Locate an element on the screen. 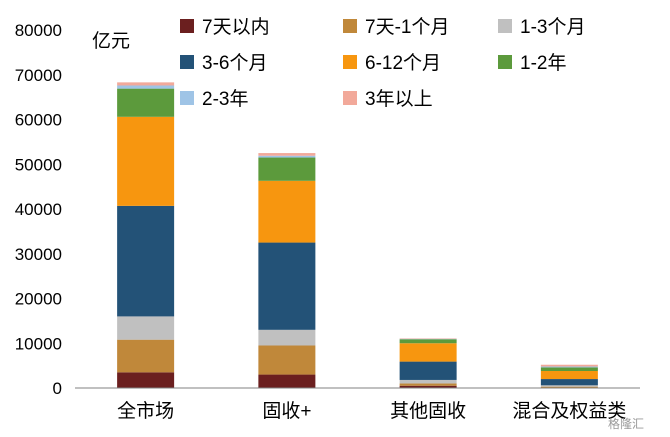 The height and width of the screenshot is (437, 670). legend-label: 6-12个月 is located at coordinates (403, 63).